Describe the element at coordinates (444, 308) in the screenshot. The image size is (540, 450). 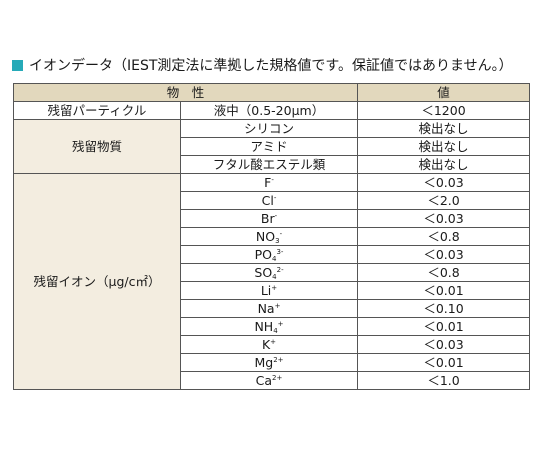
I see `ion-value: ＜0.10` at that location.